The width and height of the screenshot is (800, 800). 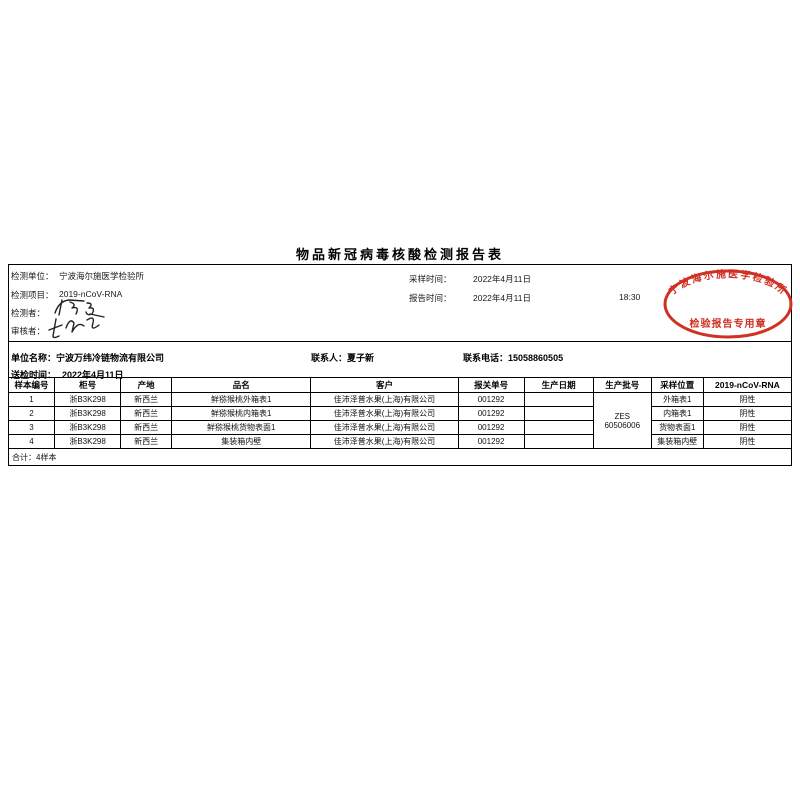 I want to click on test-unit-value: 宁波海尔施医学检验所, so click(x=102, y=276).